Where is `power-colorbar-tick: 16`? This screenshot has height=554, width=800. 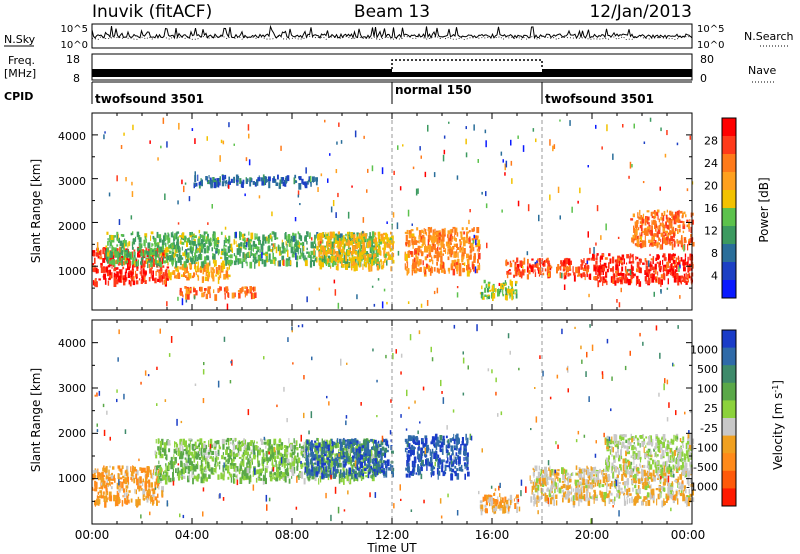 power-colorbar-tick: 16 is located at coordinates (711, 208).